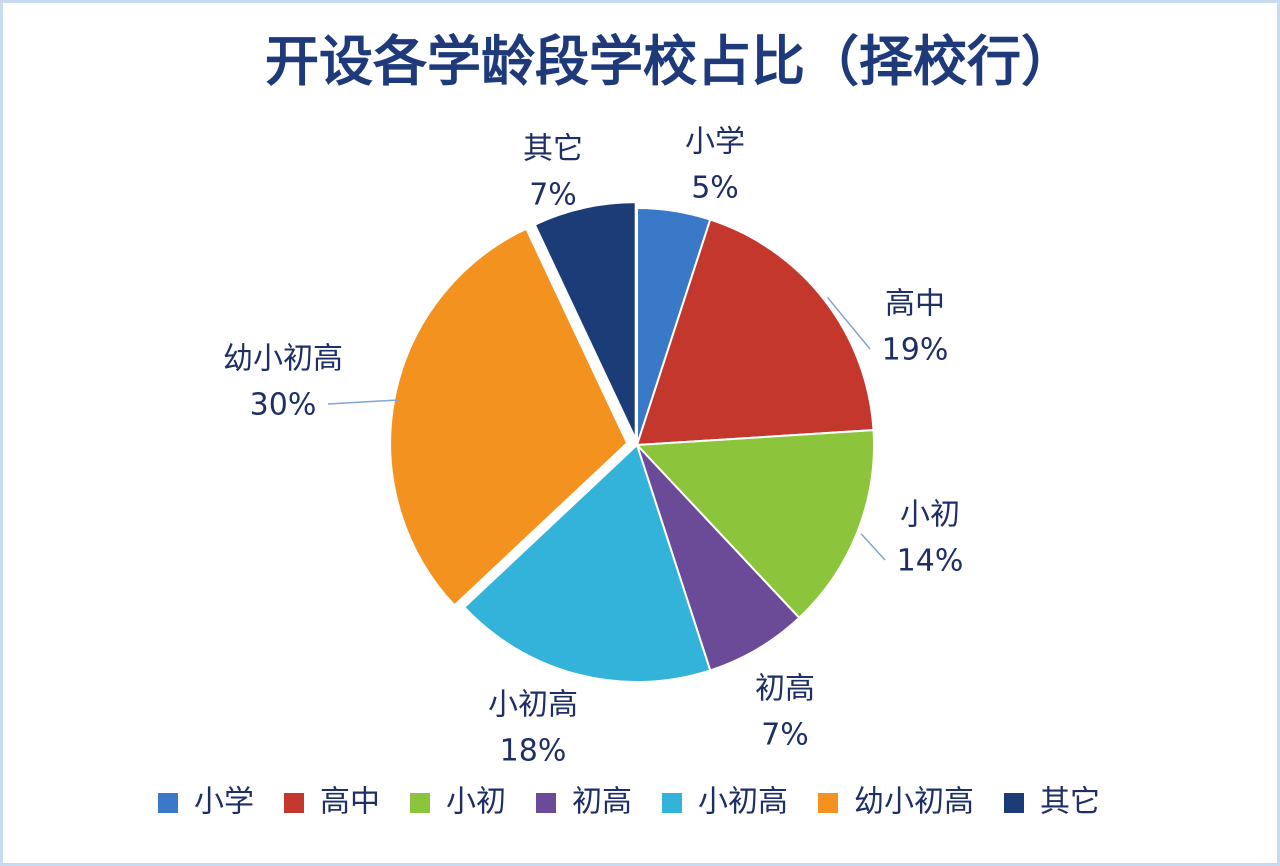 This screenshot has width=1280, height=866. Describe the element at coordinates (914, 802) in the screenshot. I see `legend-label: 幼小初高` at that location.